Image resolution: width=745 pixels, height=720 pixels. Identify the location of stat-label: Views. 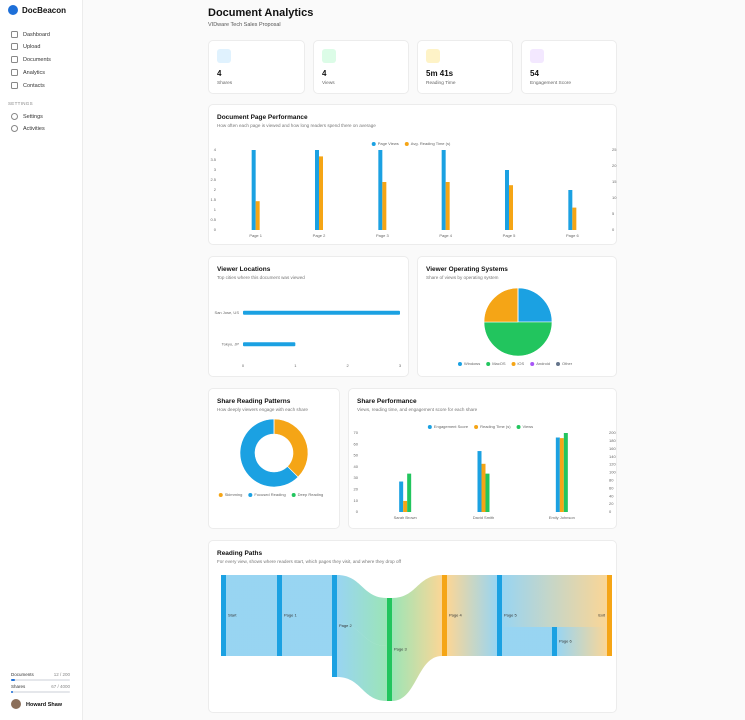
(328, 83).